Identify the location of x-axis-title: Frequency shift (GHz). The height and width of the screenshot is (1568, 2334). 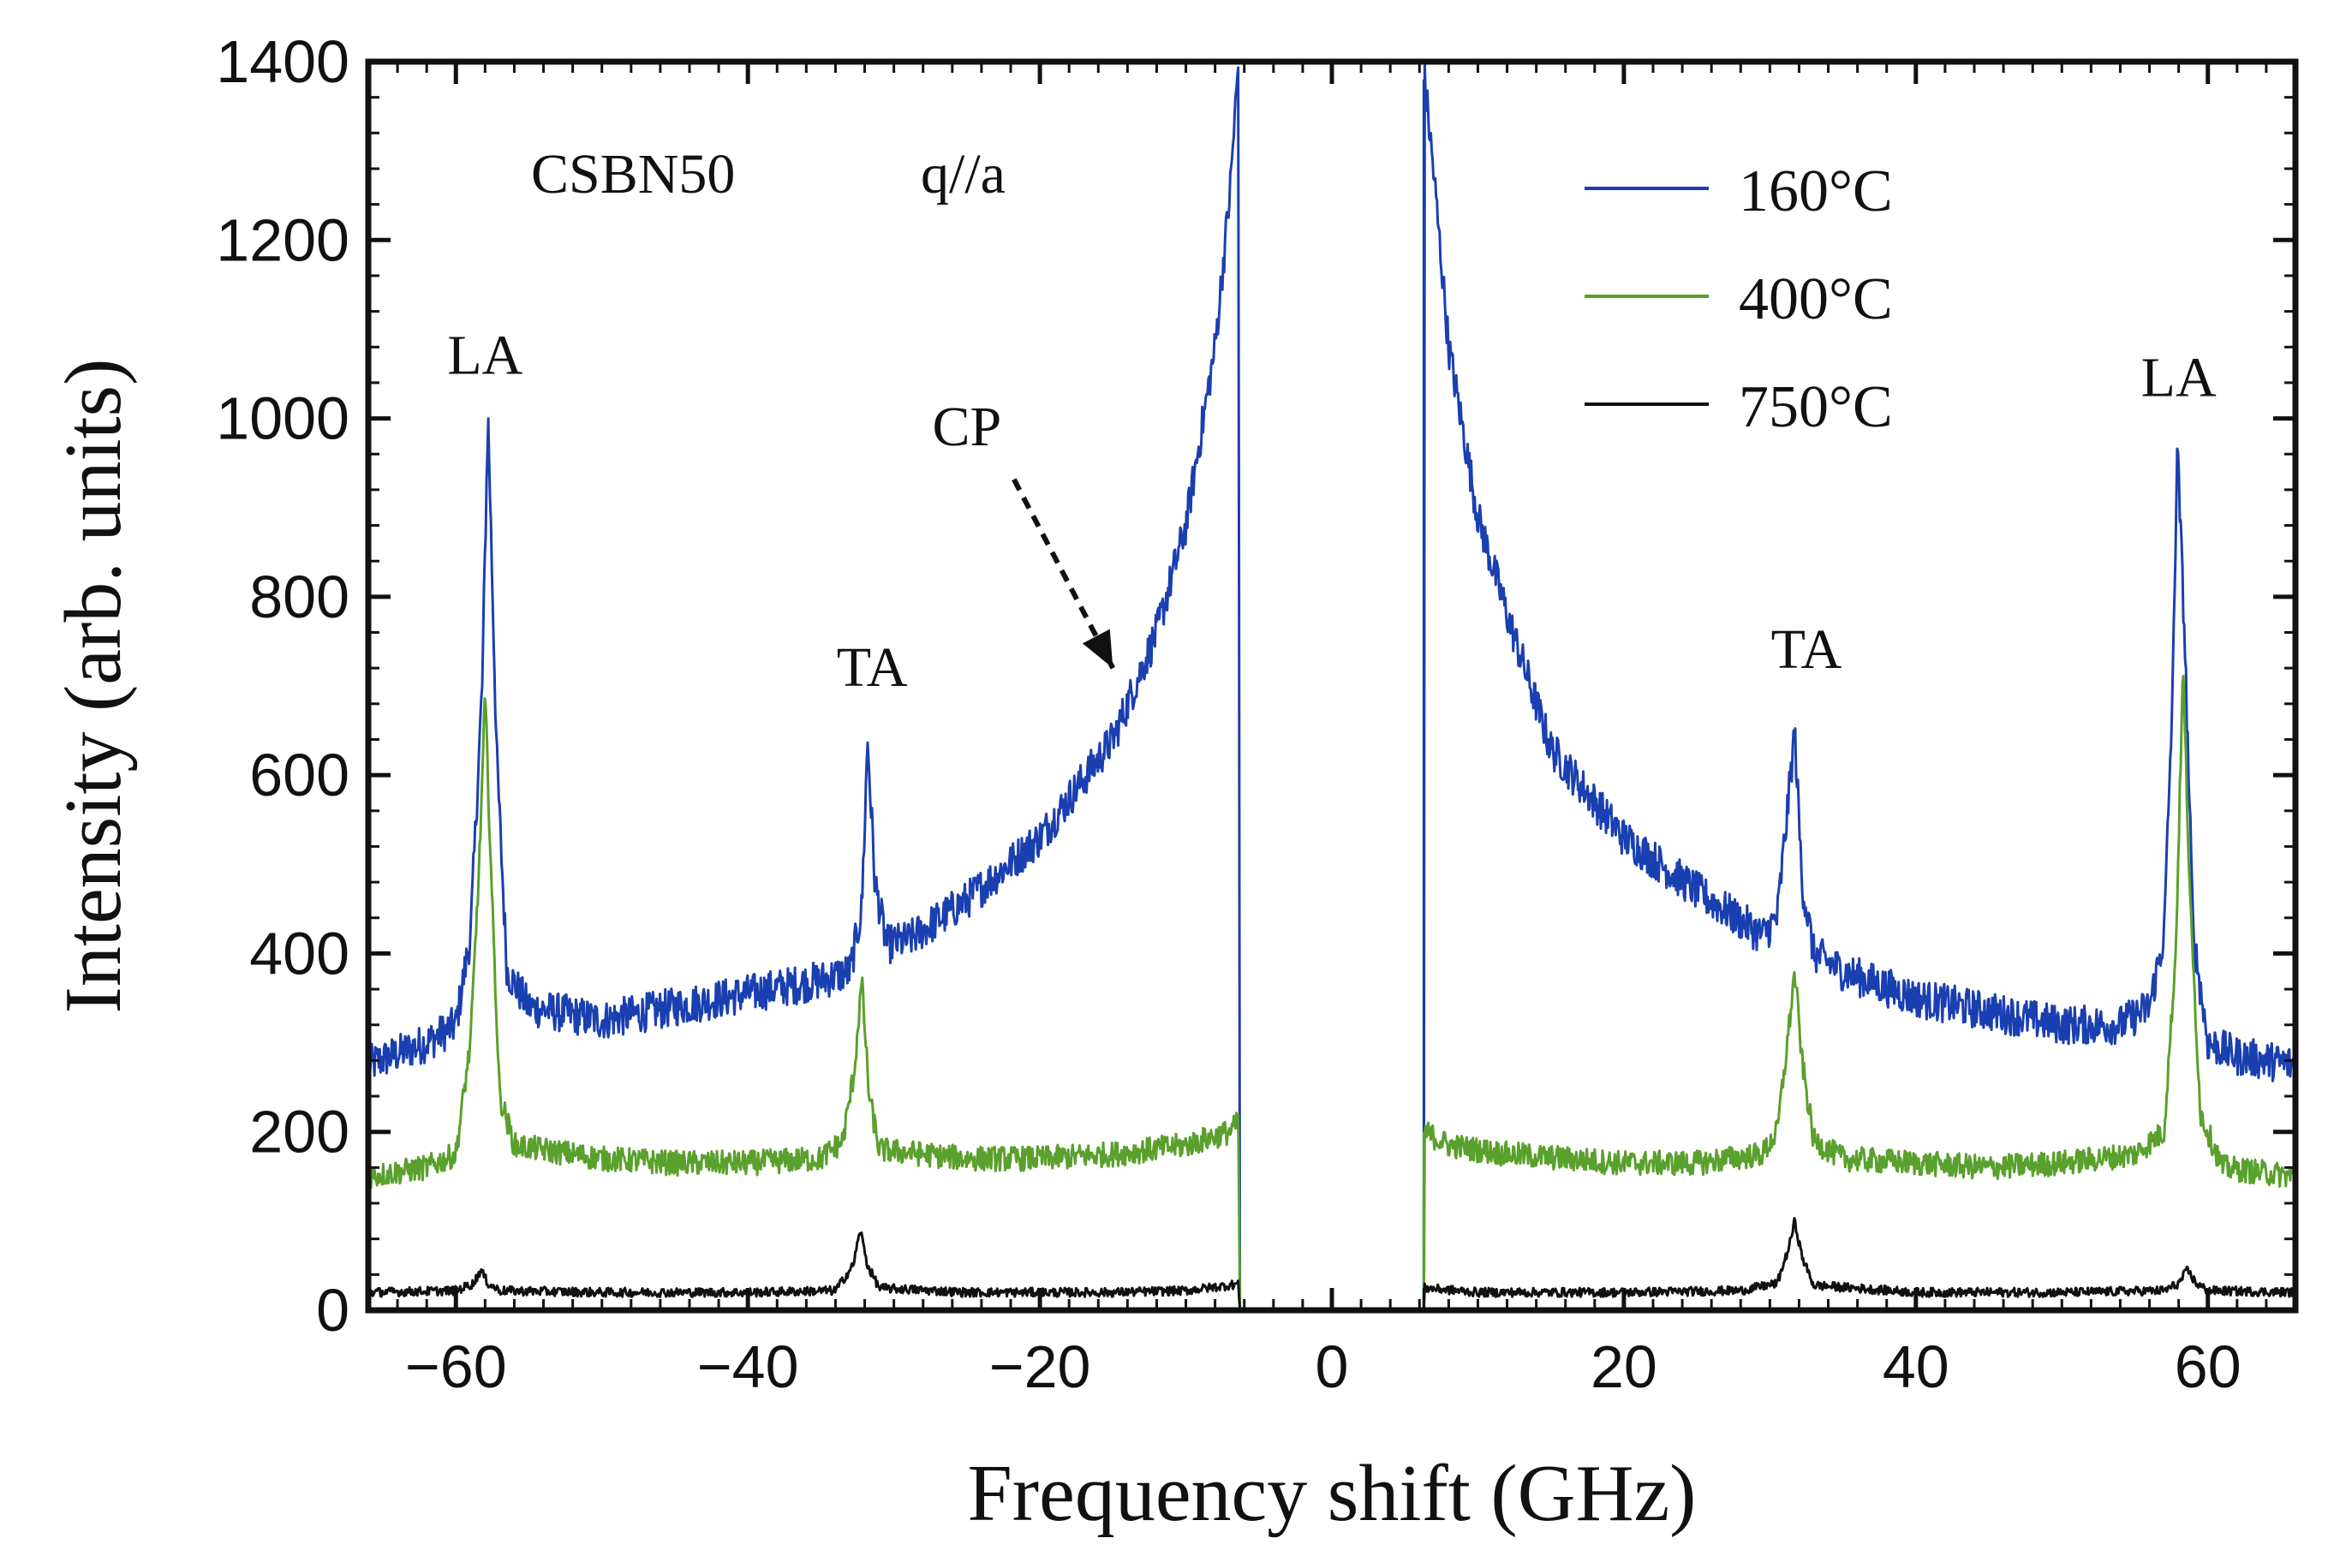
(1332, 1493).